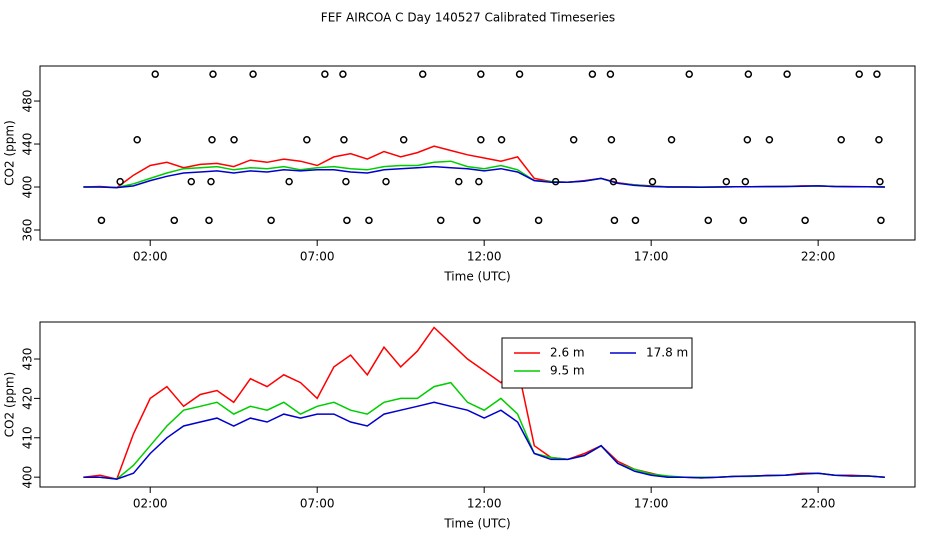  I want to click on y-tick-label: 480, so click(28, 101).